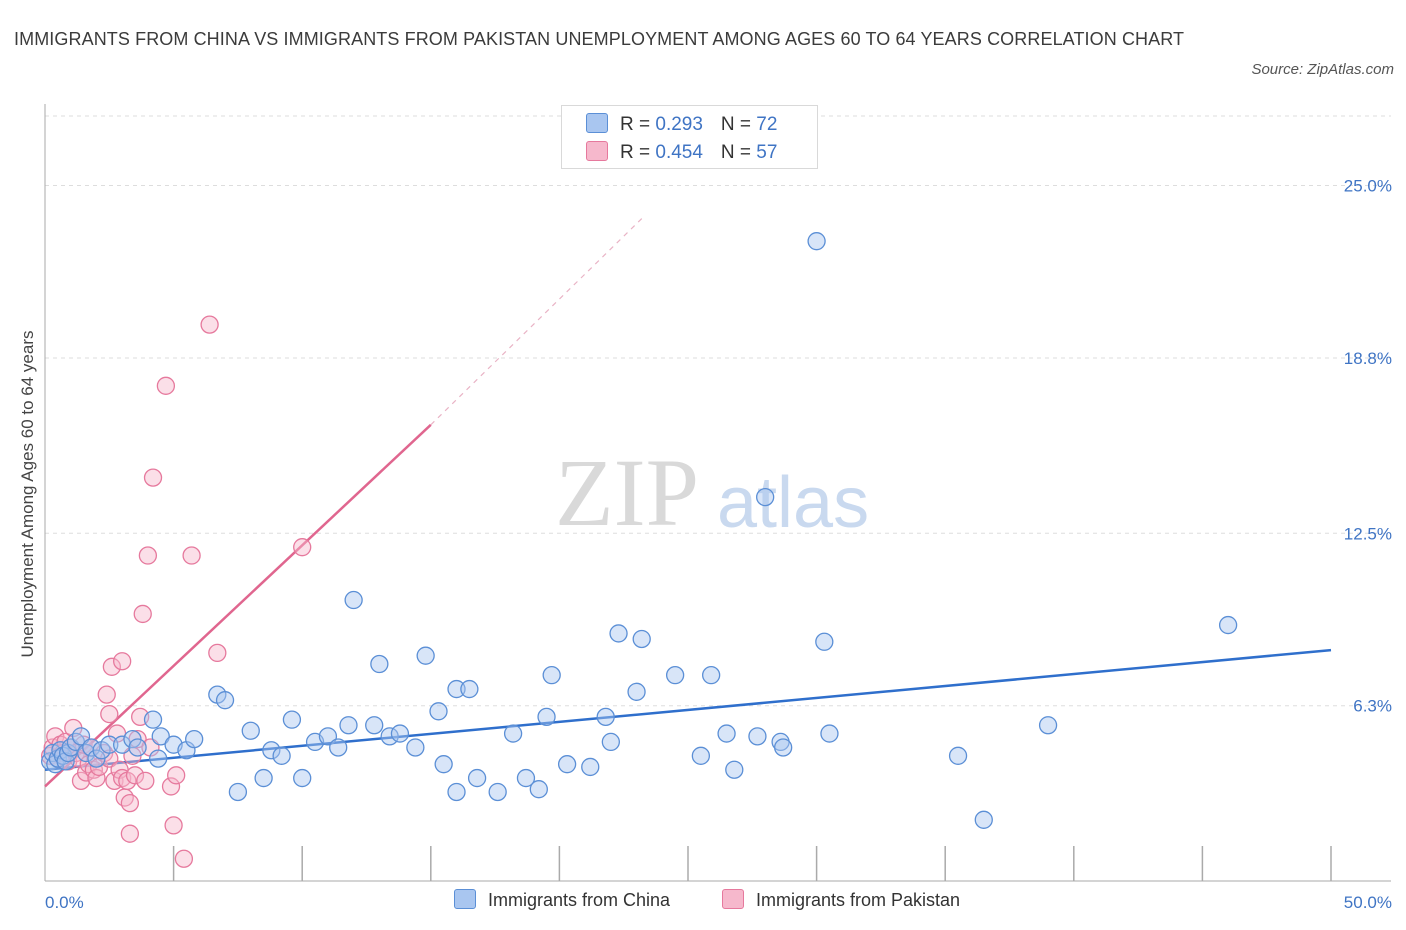 This screenshot has width=1406, height=930. I want to click on pakistan-r-label: R =, so click(638, 152).